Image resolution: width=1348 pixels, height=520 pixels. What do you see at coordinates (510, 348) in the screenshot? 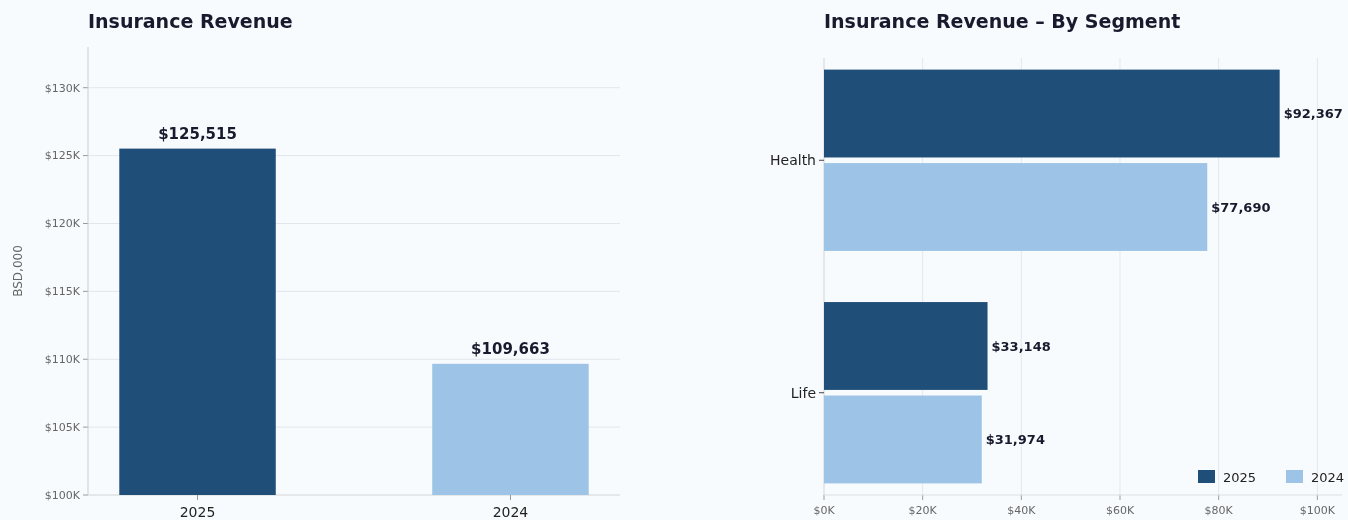
I see `data-label: $109,663` at bounding box center [510, 348].